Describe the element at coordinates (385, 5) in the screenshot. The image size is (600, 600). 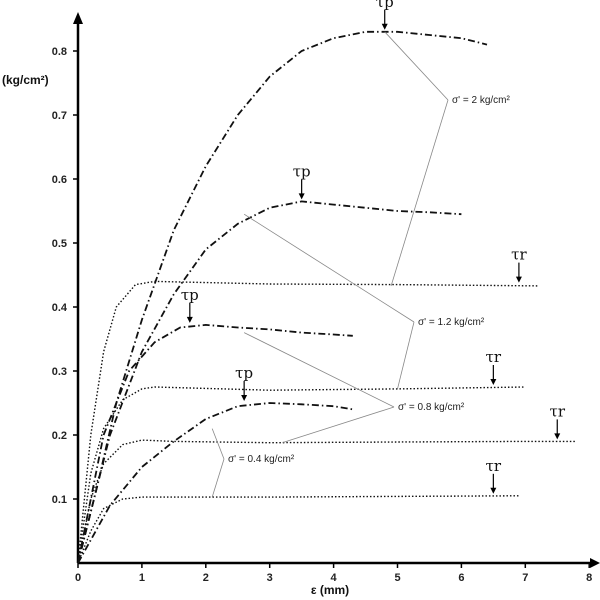
I see `tau-p-marker-0-label: τp` at that location.